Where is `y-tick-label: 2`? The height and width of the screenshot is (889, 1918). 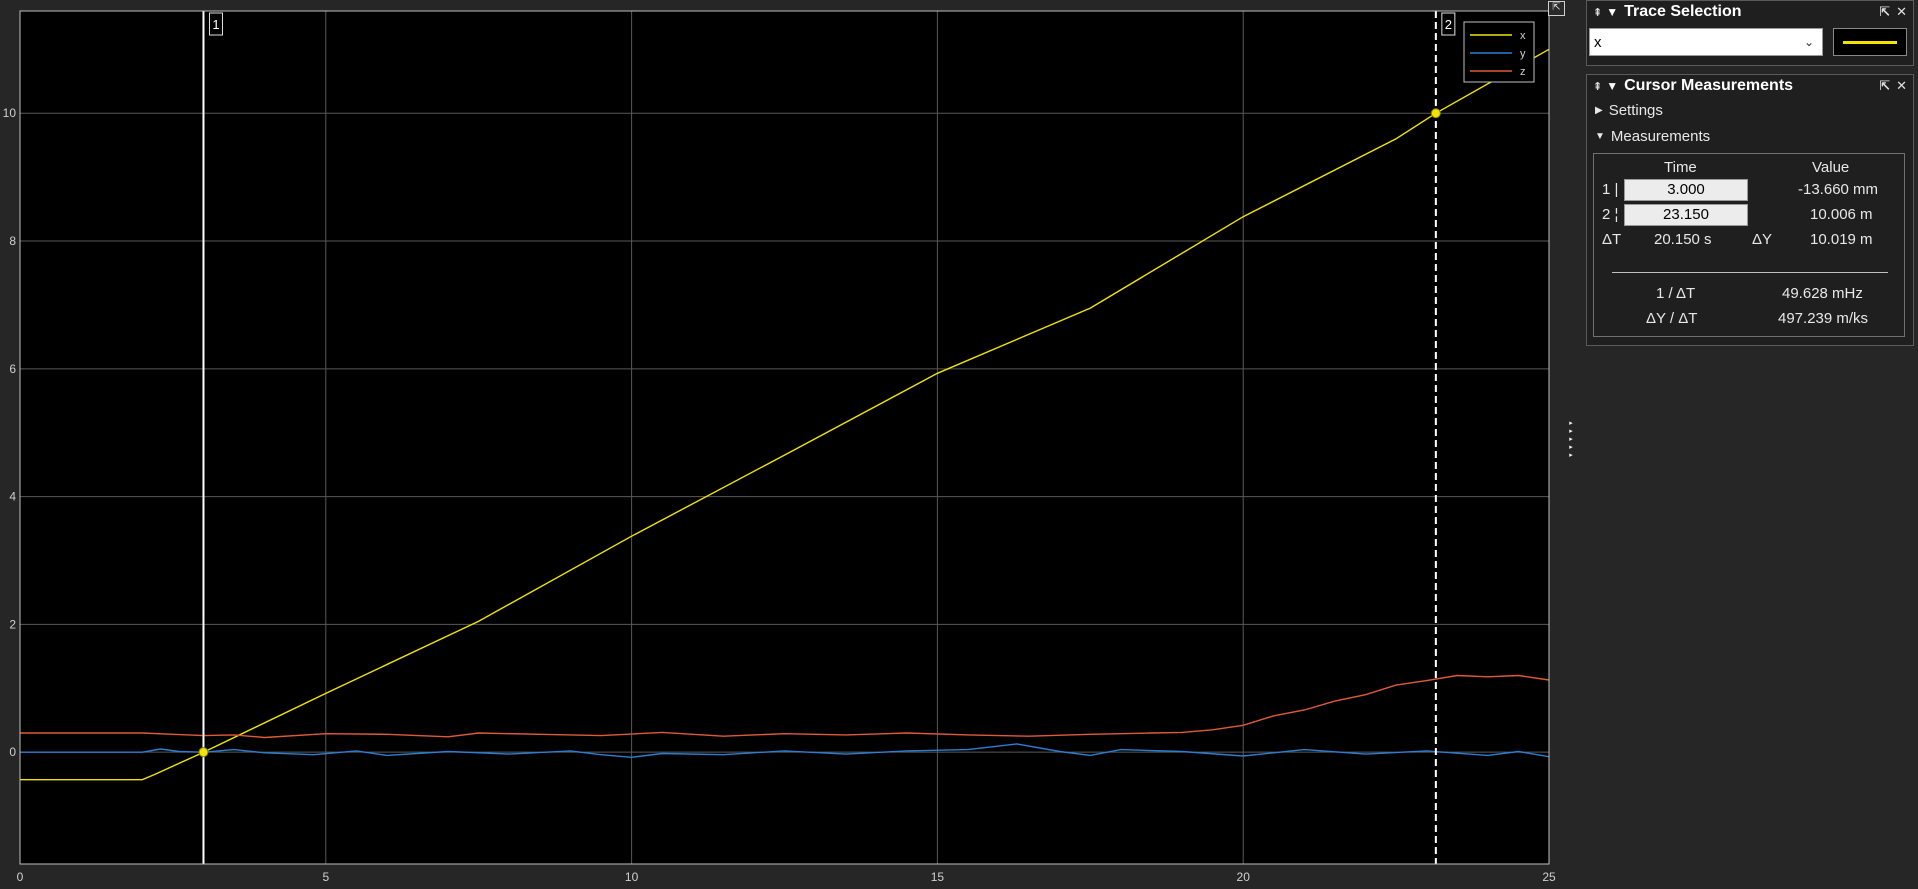
y-tick-label: 2 is located at coordinates (12, 624).